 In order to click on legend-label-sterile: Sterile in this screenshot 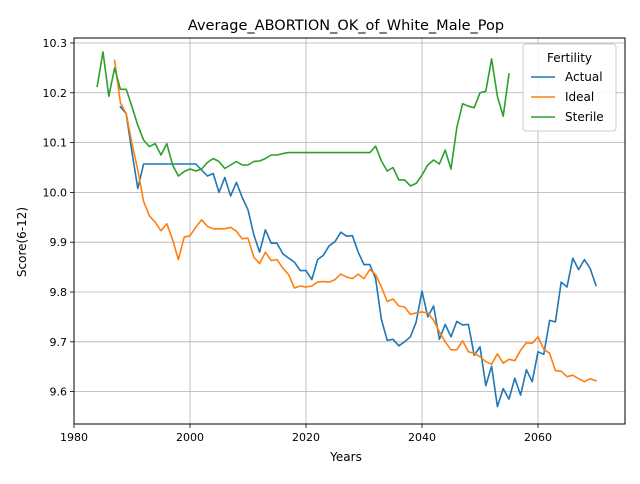, I will do `click(584, 117)`.